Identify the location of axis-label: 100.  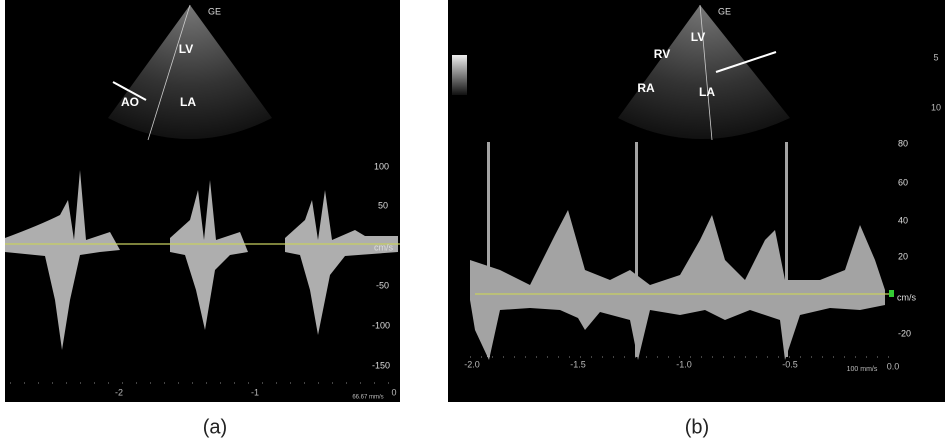
(381, 166).